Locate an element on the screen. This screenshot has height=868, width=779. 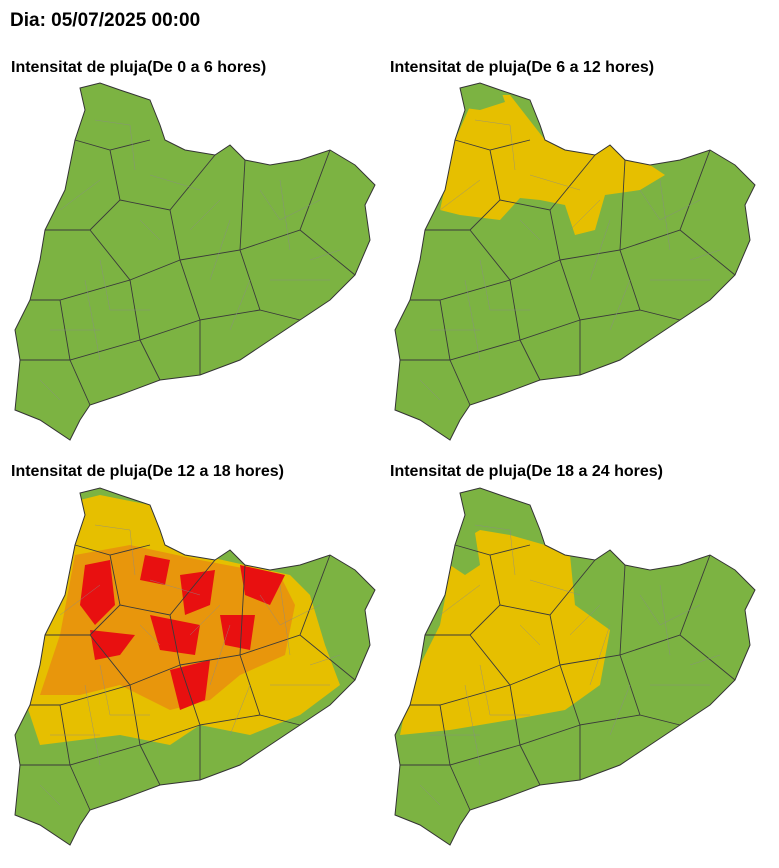
panel-title: Intensitat de pluja(De 18 a 24 hores) is located at coordinates (526, 471).